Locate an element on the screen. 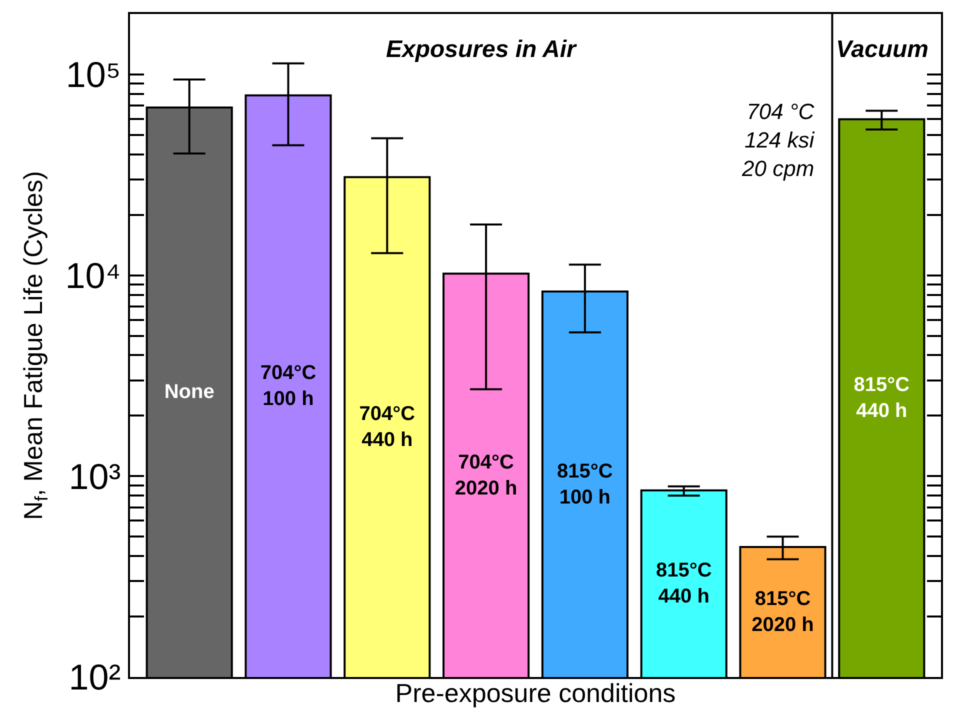  annotation: 704 °C 124 ksi 20 cpm is located at coordinates (778, 140).